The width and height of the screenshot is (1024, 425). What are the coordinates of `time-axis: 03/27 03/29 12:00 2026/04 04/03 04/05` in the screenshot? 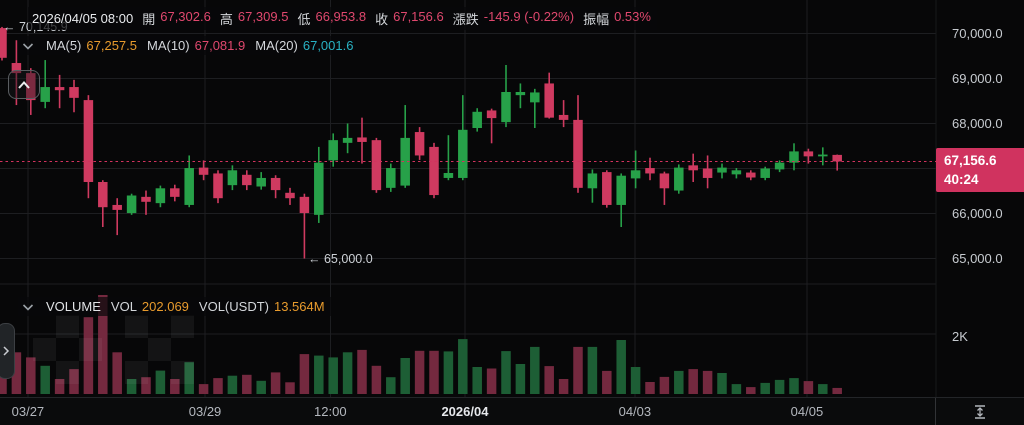 It's located at (512, 411).